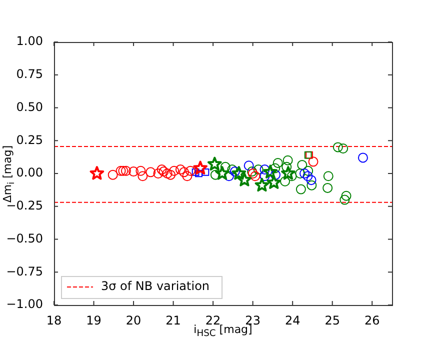 This screenshot has height=349, width=436. I want to click on x-tick-label: 26, so click(372, 320).